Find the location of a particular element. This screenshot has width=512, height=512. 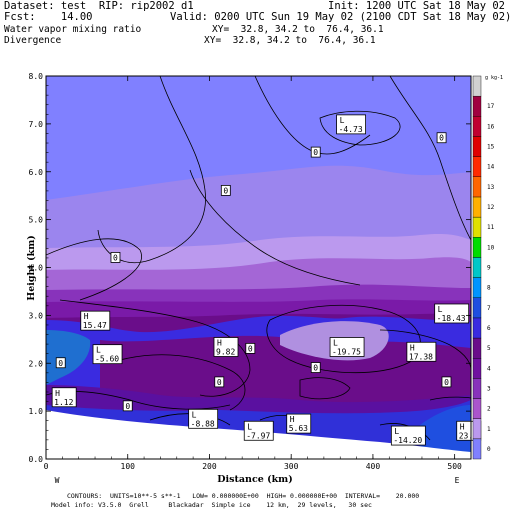

extremum-value: -5.60 is located at coordinates (107, 359).